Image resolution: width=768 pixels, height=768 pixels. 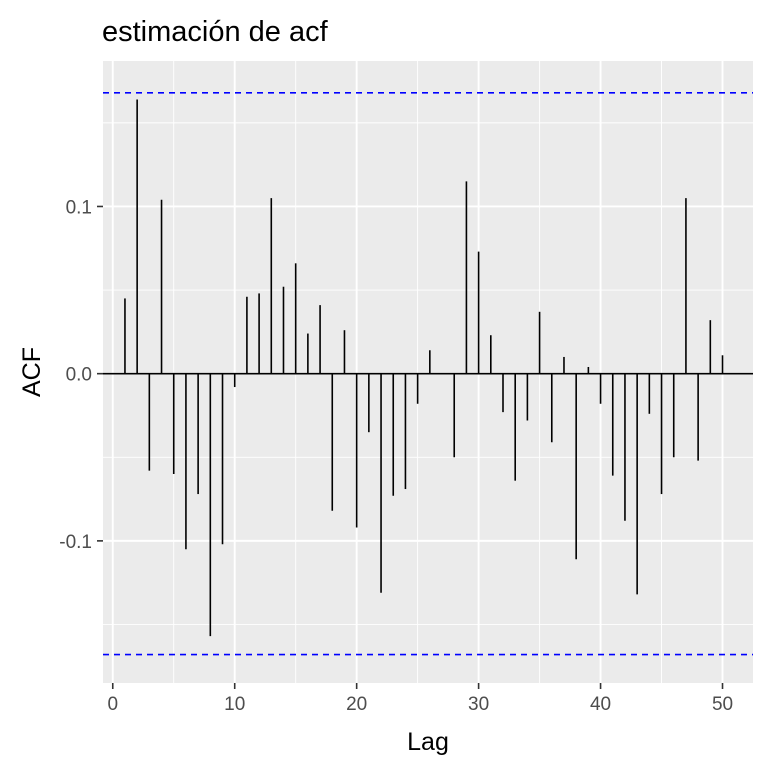 What do you see at coordinates (75, 542) in the screenshot?
I see `y-tick-label: -0.1` at bounding box center [75, 542].